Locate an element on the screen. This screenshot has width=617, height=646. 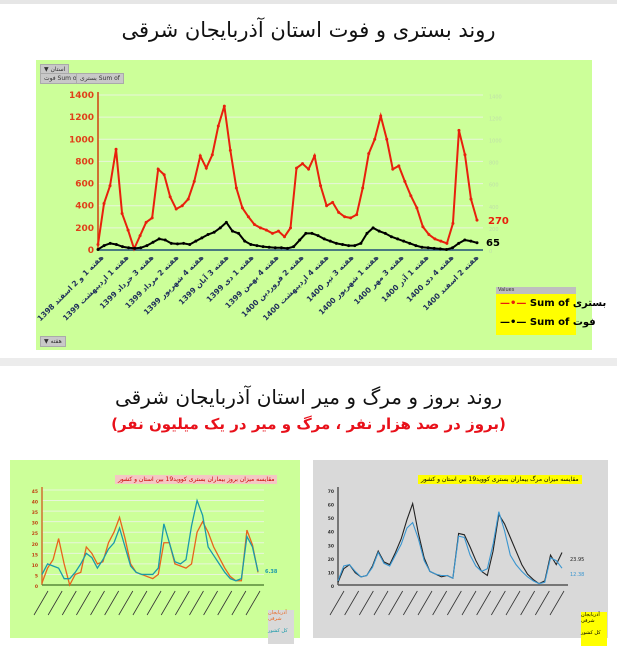
chart3-legend-country: کل کشور is located at coordinates (591, 633).